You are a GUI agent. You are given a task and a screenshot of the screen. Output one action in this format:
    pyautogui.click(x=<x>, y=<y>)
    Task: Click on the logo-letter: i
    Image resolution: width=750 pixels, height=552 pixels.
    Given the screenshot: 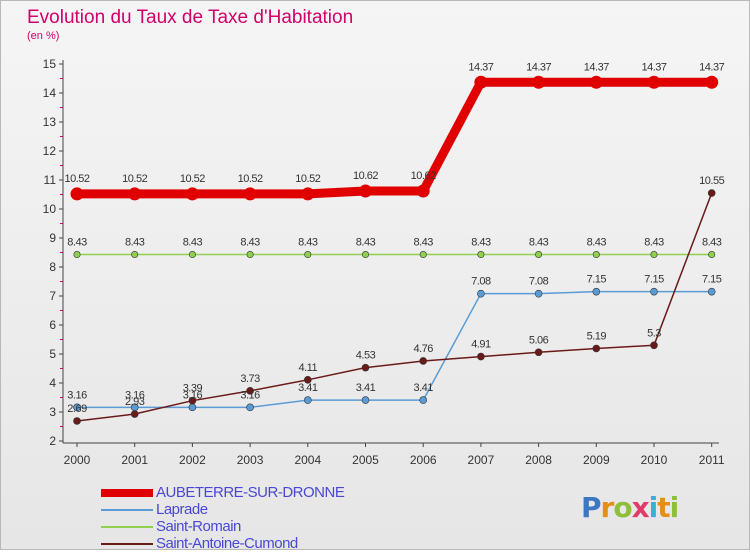 What is the action you would take?
    pyautogui.click(x=674, y=507)
    